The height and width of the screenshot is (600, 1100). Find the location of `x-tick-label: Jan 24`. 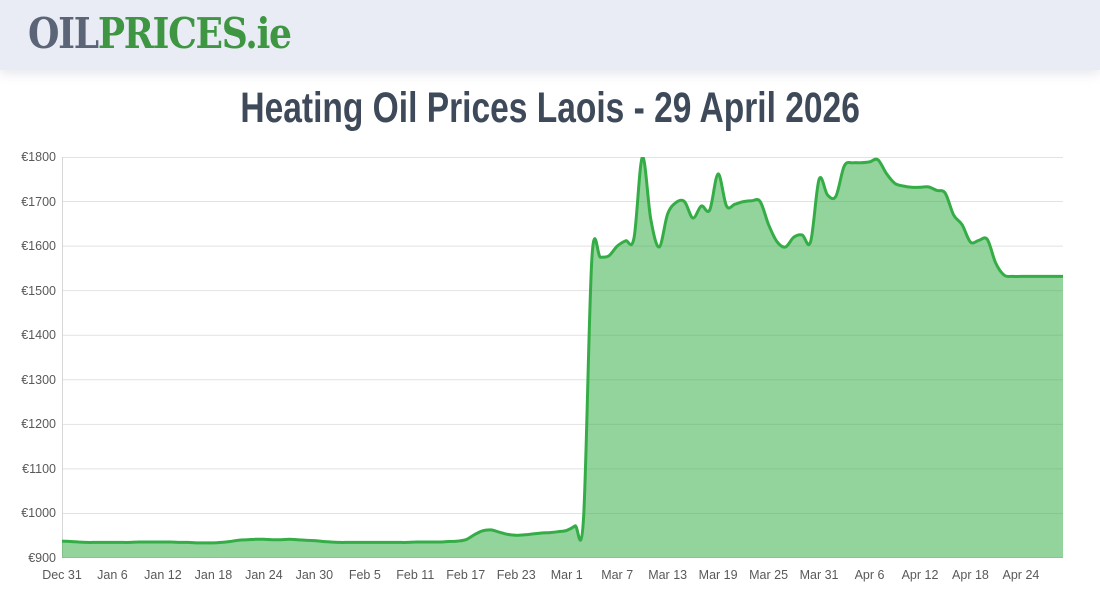

x-tick-label: Jan 24 is located at coordinates (264, 575).